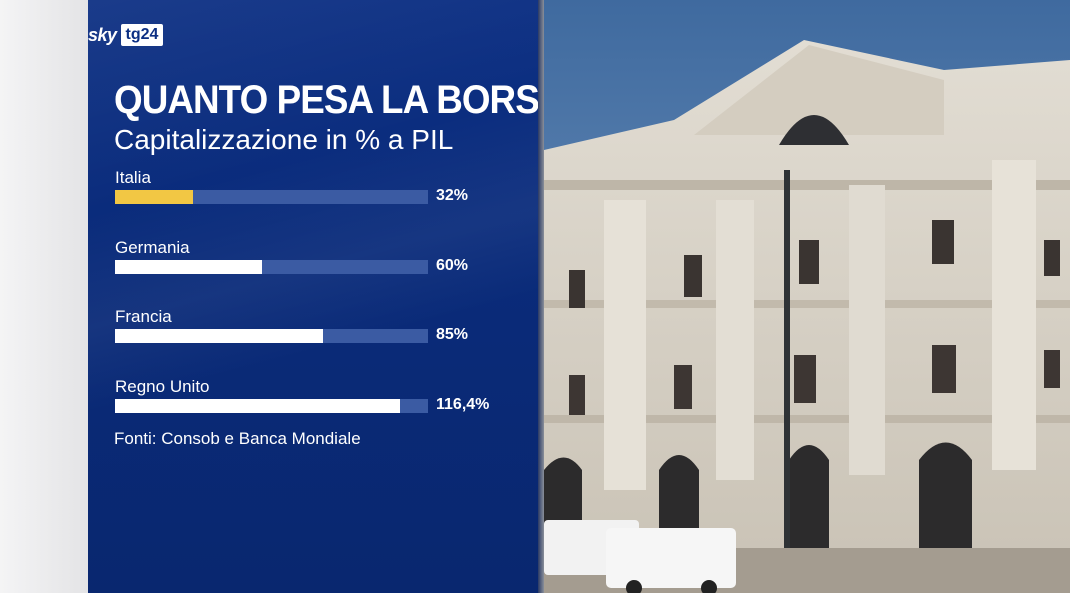 The height and width of the screenshot is (593, 1070). What do you see at coordinates (257, 405) in the screenshot?
I see `bar-regno-unito` at bounding box center [257, 405].